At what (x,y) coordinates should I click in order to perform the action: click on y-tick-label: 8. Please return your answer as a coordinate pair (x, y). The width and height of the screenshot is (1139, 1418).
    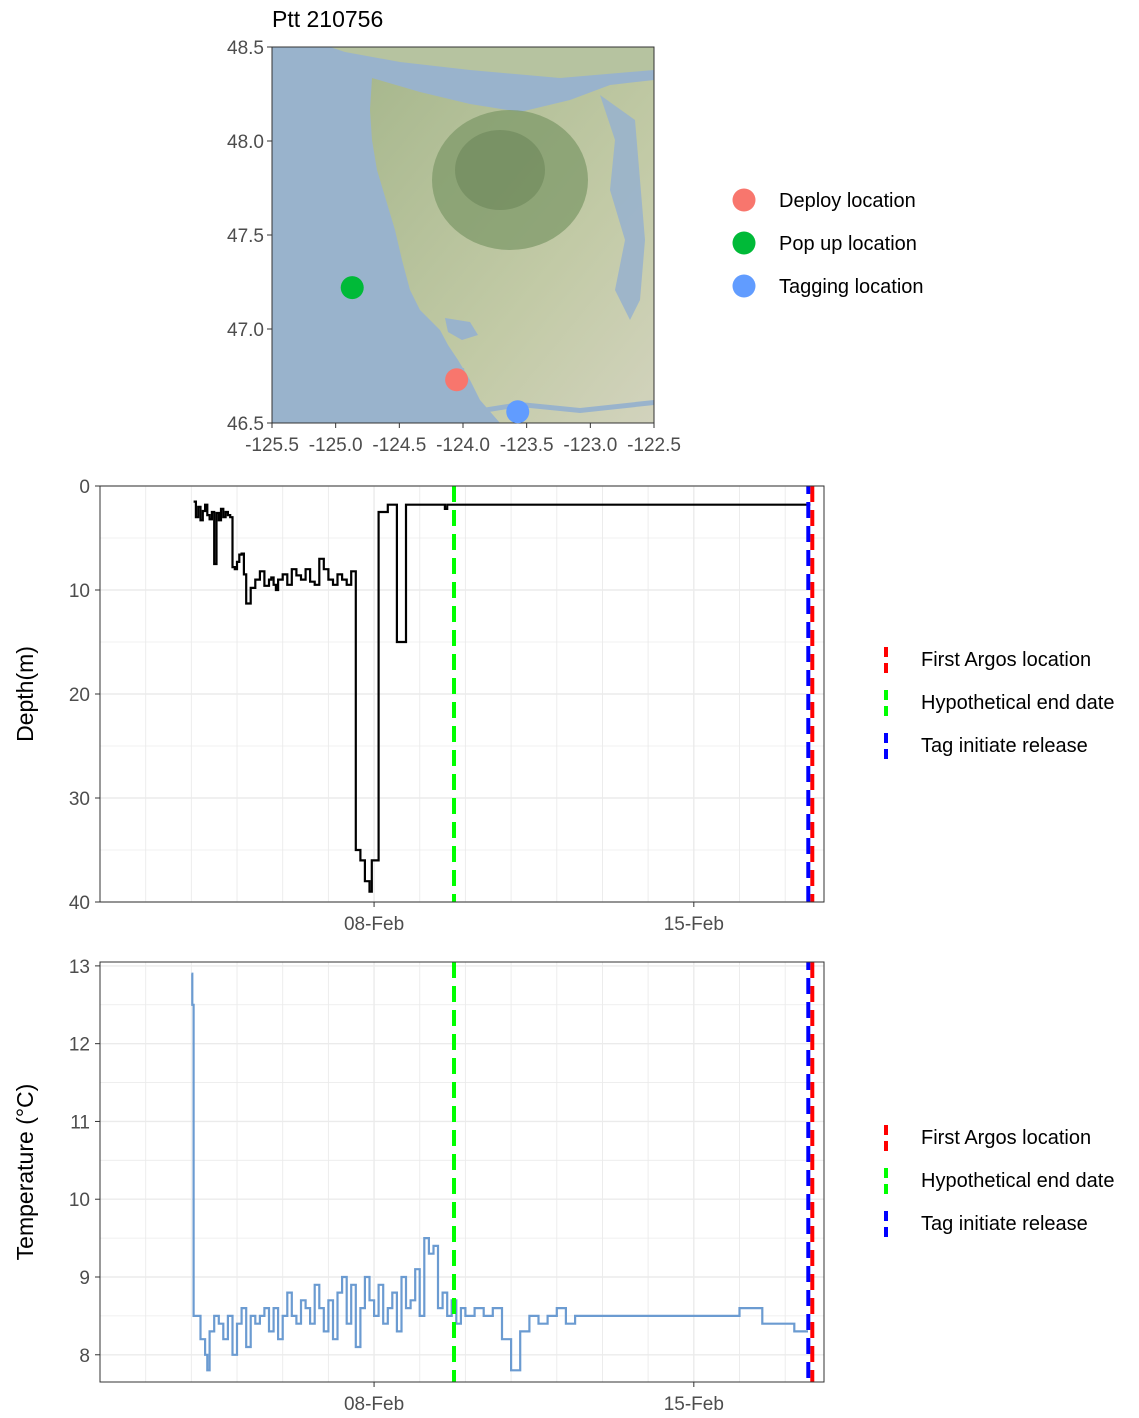
    Looking at the image, I should click on (84, 1356).